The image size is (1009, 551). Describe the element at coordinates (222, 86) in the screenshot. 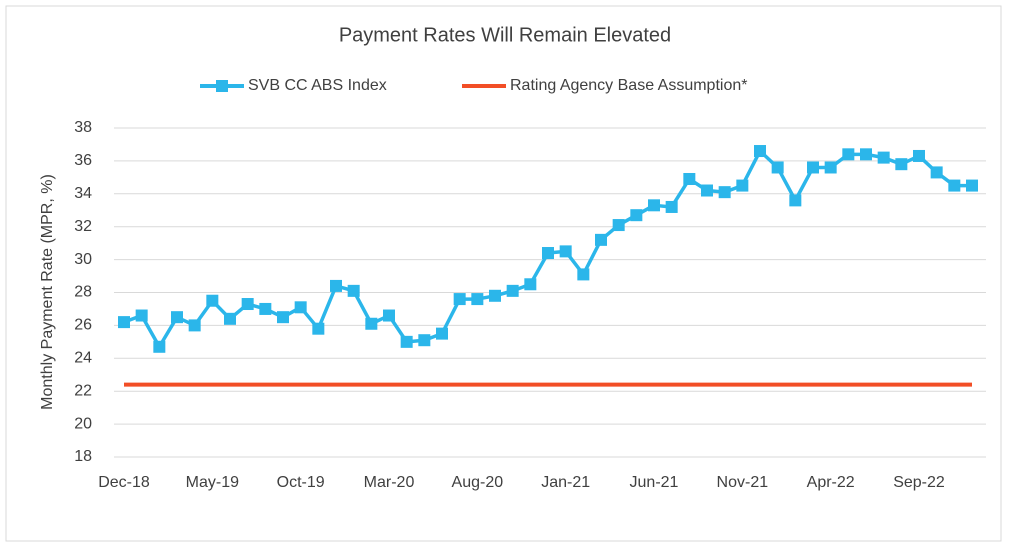

I see `legend-marker` at that location.